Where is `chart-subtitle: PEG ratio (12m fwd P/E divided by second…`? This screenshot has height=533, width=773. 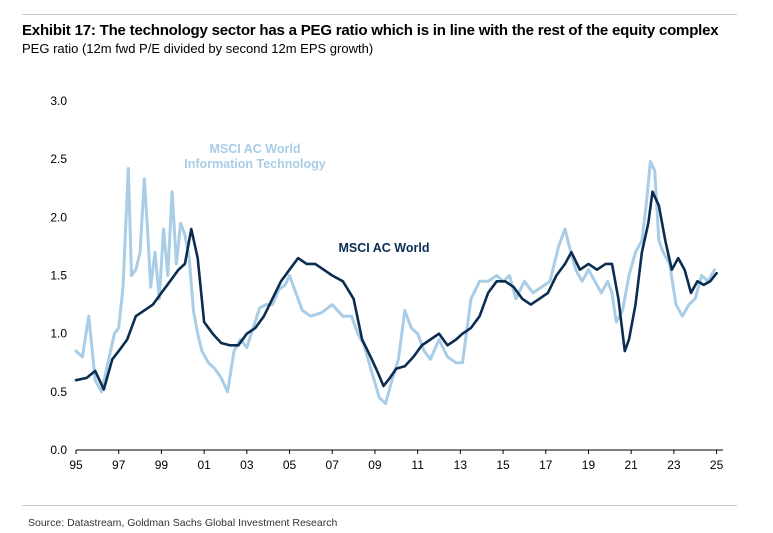
chart-subtitle: PEG ratio (12m fwd P/E divided by second… is located at coordinates (198, 48).